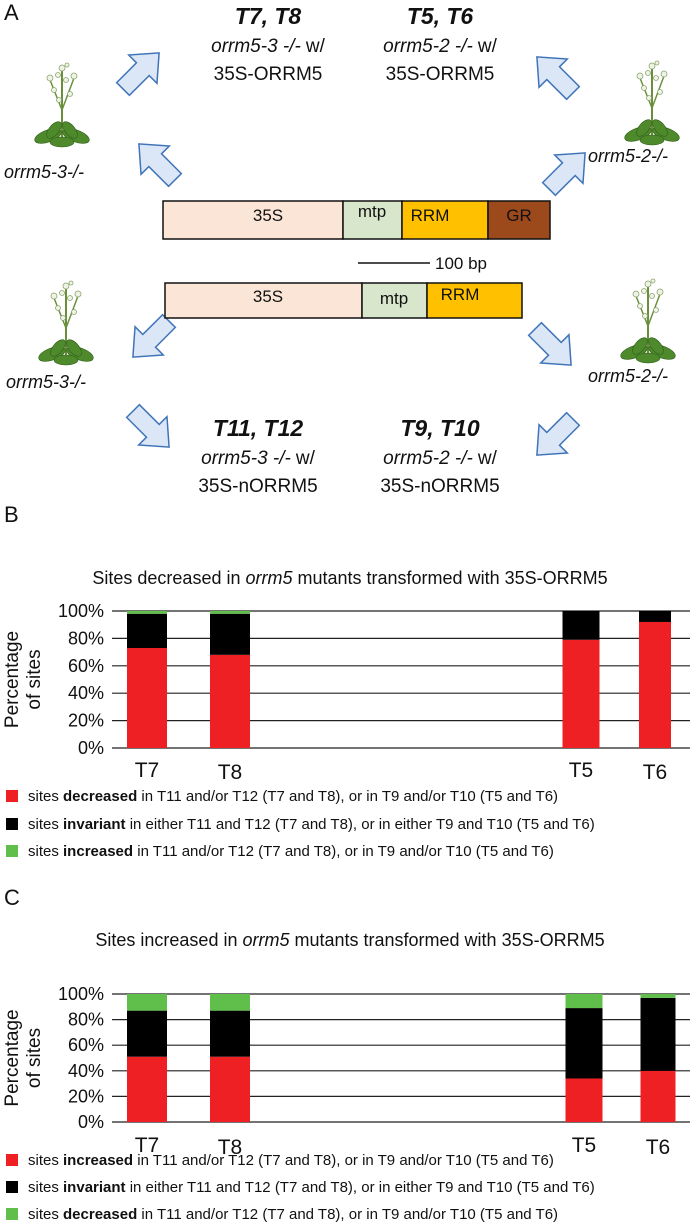  I want to click on group-title: T11, T12, so click(258, 428).